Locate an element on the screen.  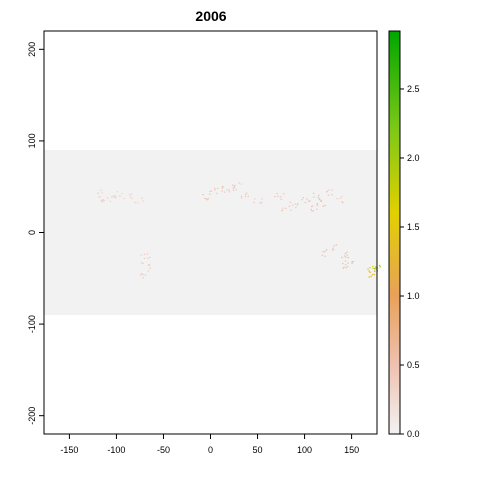
x-tick-label: 150 is located at coordinates (351, 450).